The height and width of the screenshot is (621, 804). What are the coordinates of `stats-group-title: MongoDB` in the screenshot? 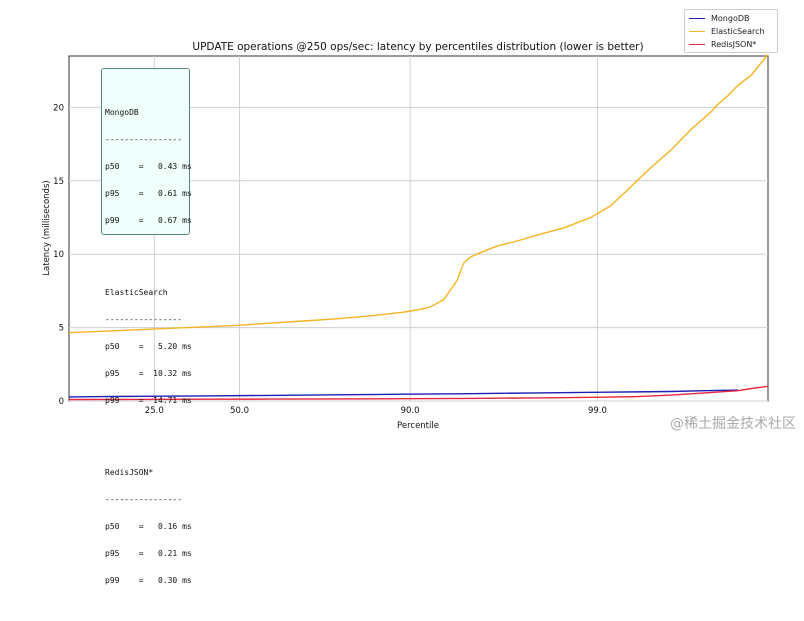 It's located at (122, 112).